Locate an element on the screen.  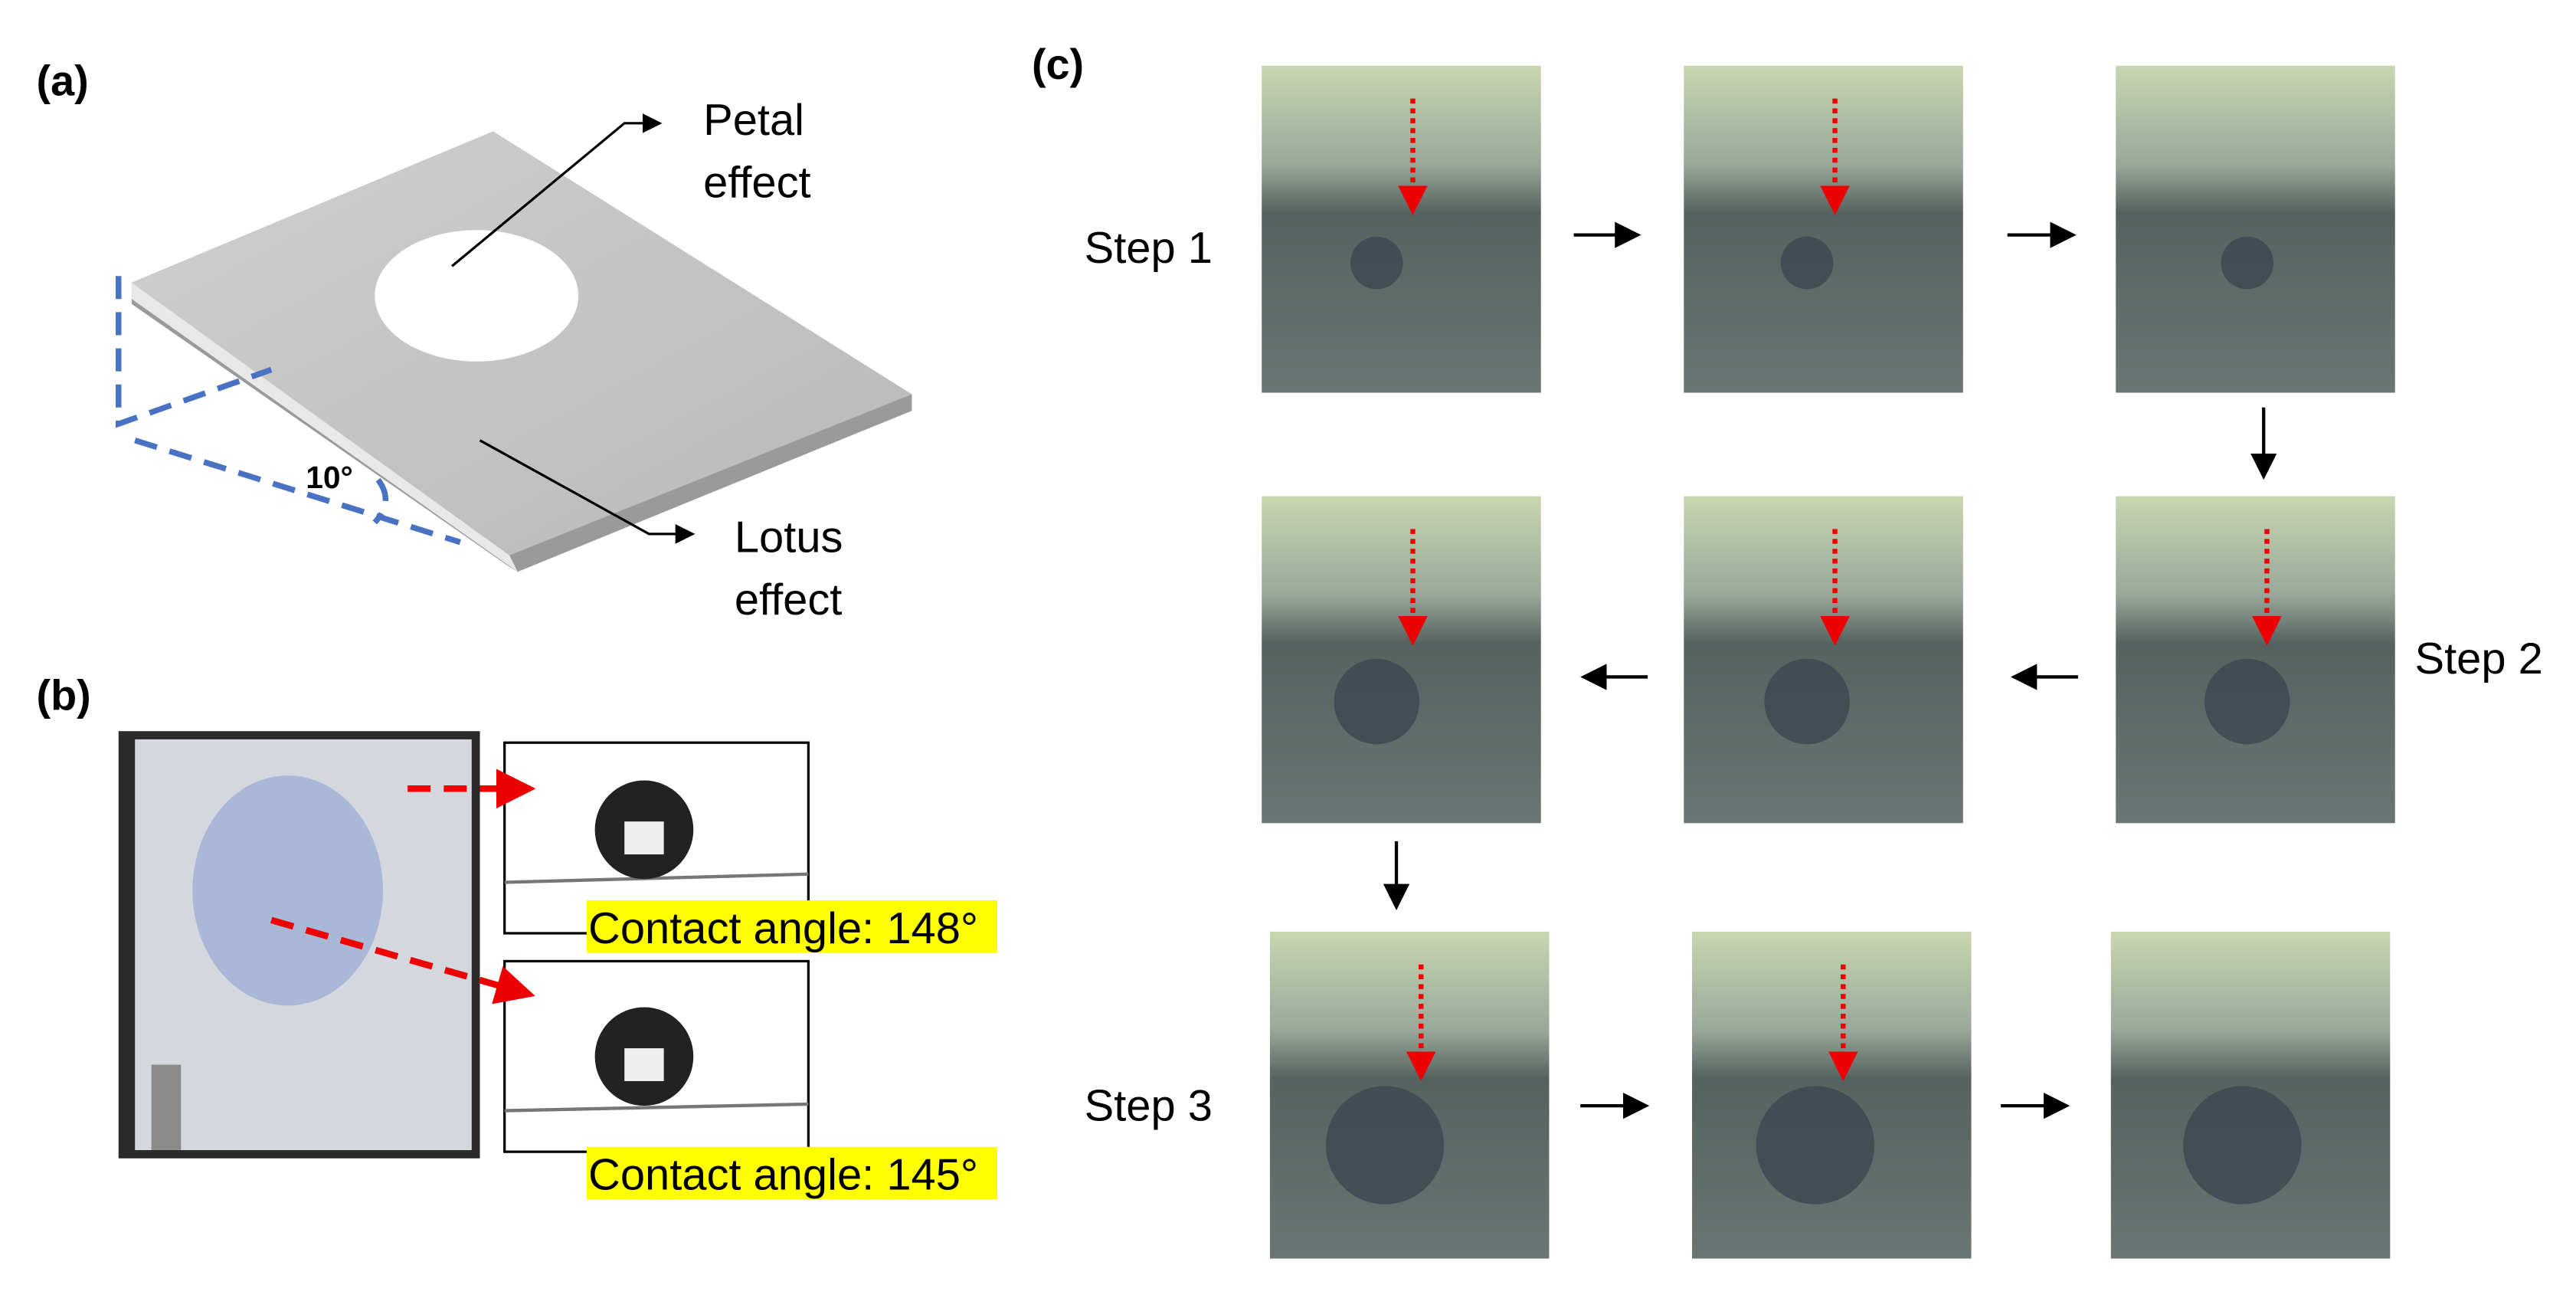
contact-angle: Contact angle: 145° is located at coordinates (783, 1174).